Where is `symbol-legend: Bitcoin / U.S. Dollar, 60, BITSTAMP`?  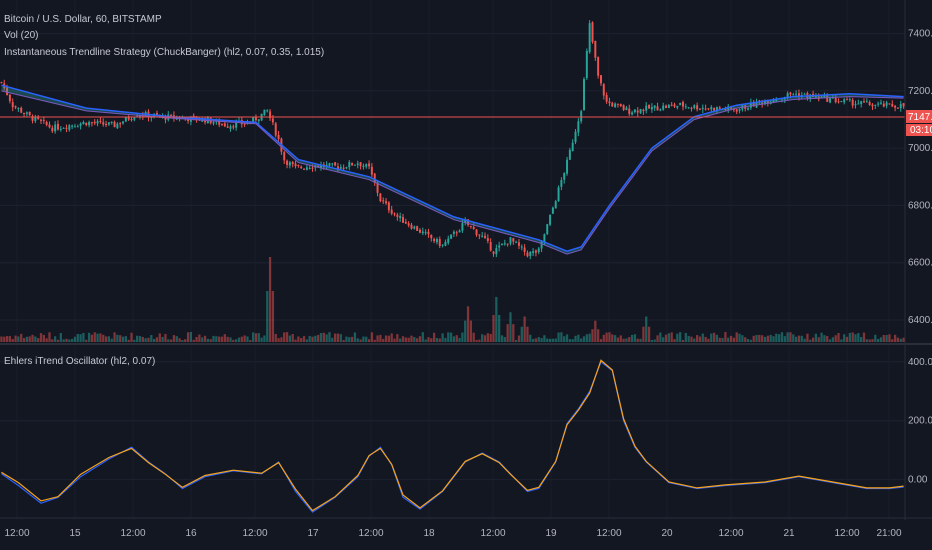 symbol-legend: Bitcoin / U.S. Dollar, 60, BITSTAMP is located at coordinates (83, 19).